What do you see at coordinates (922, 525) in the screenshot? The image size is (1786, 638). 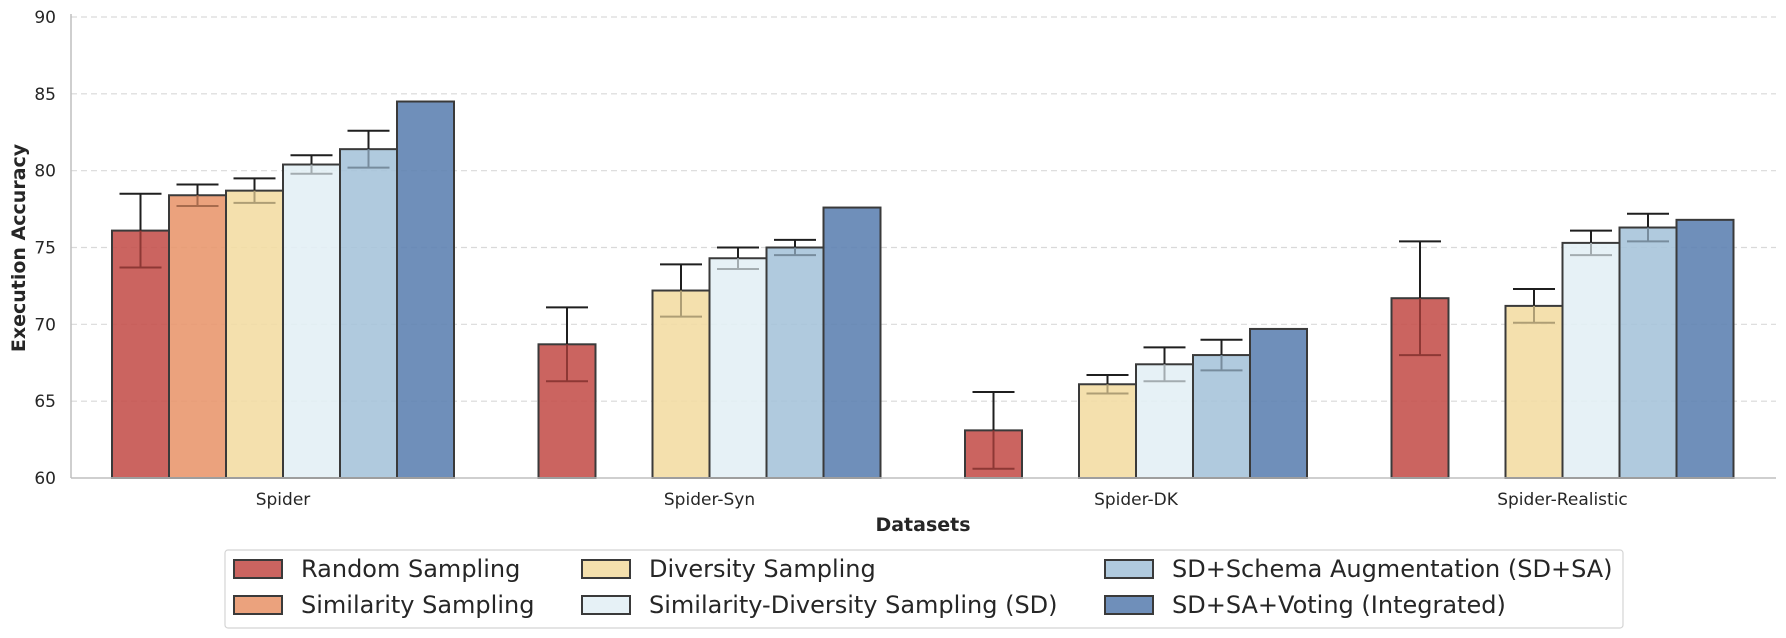 I see `x-axis-title: Datasets` at bounding box center [922, 525].